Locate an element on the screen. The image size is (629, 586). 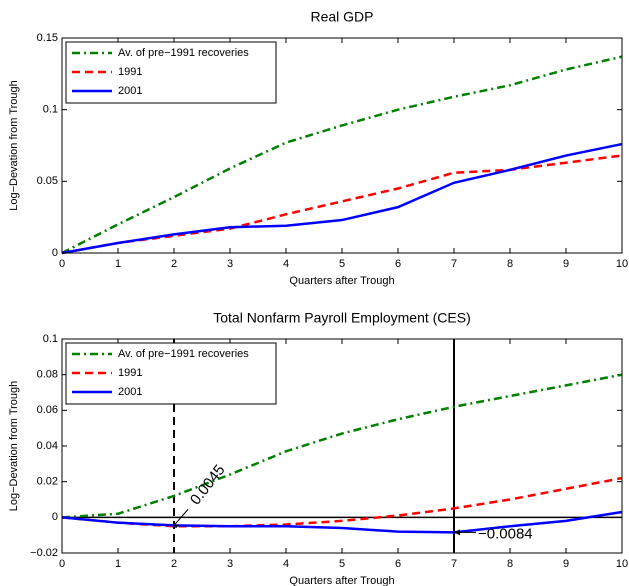
y-tick-label: 0.04 is located at coordinates (47, 446).